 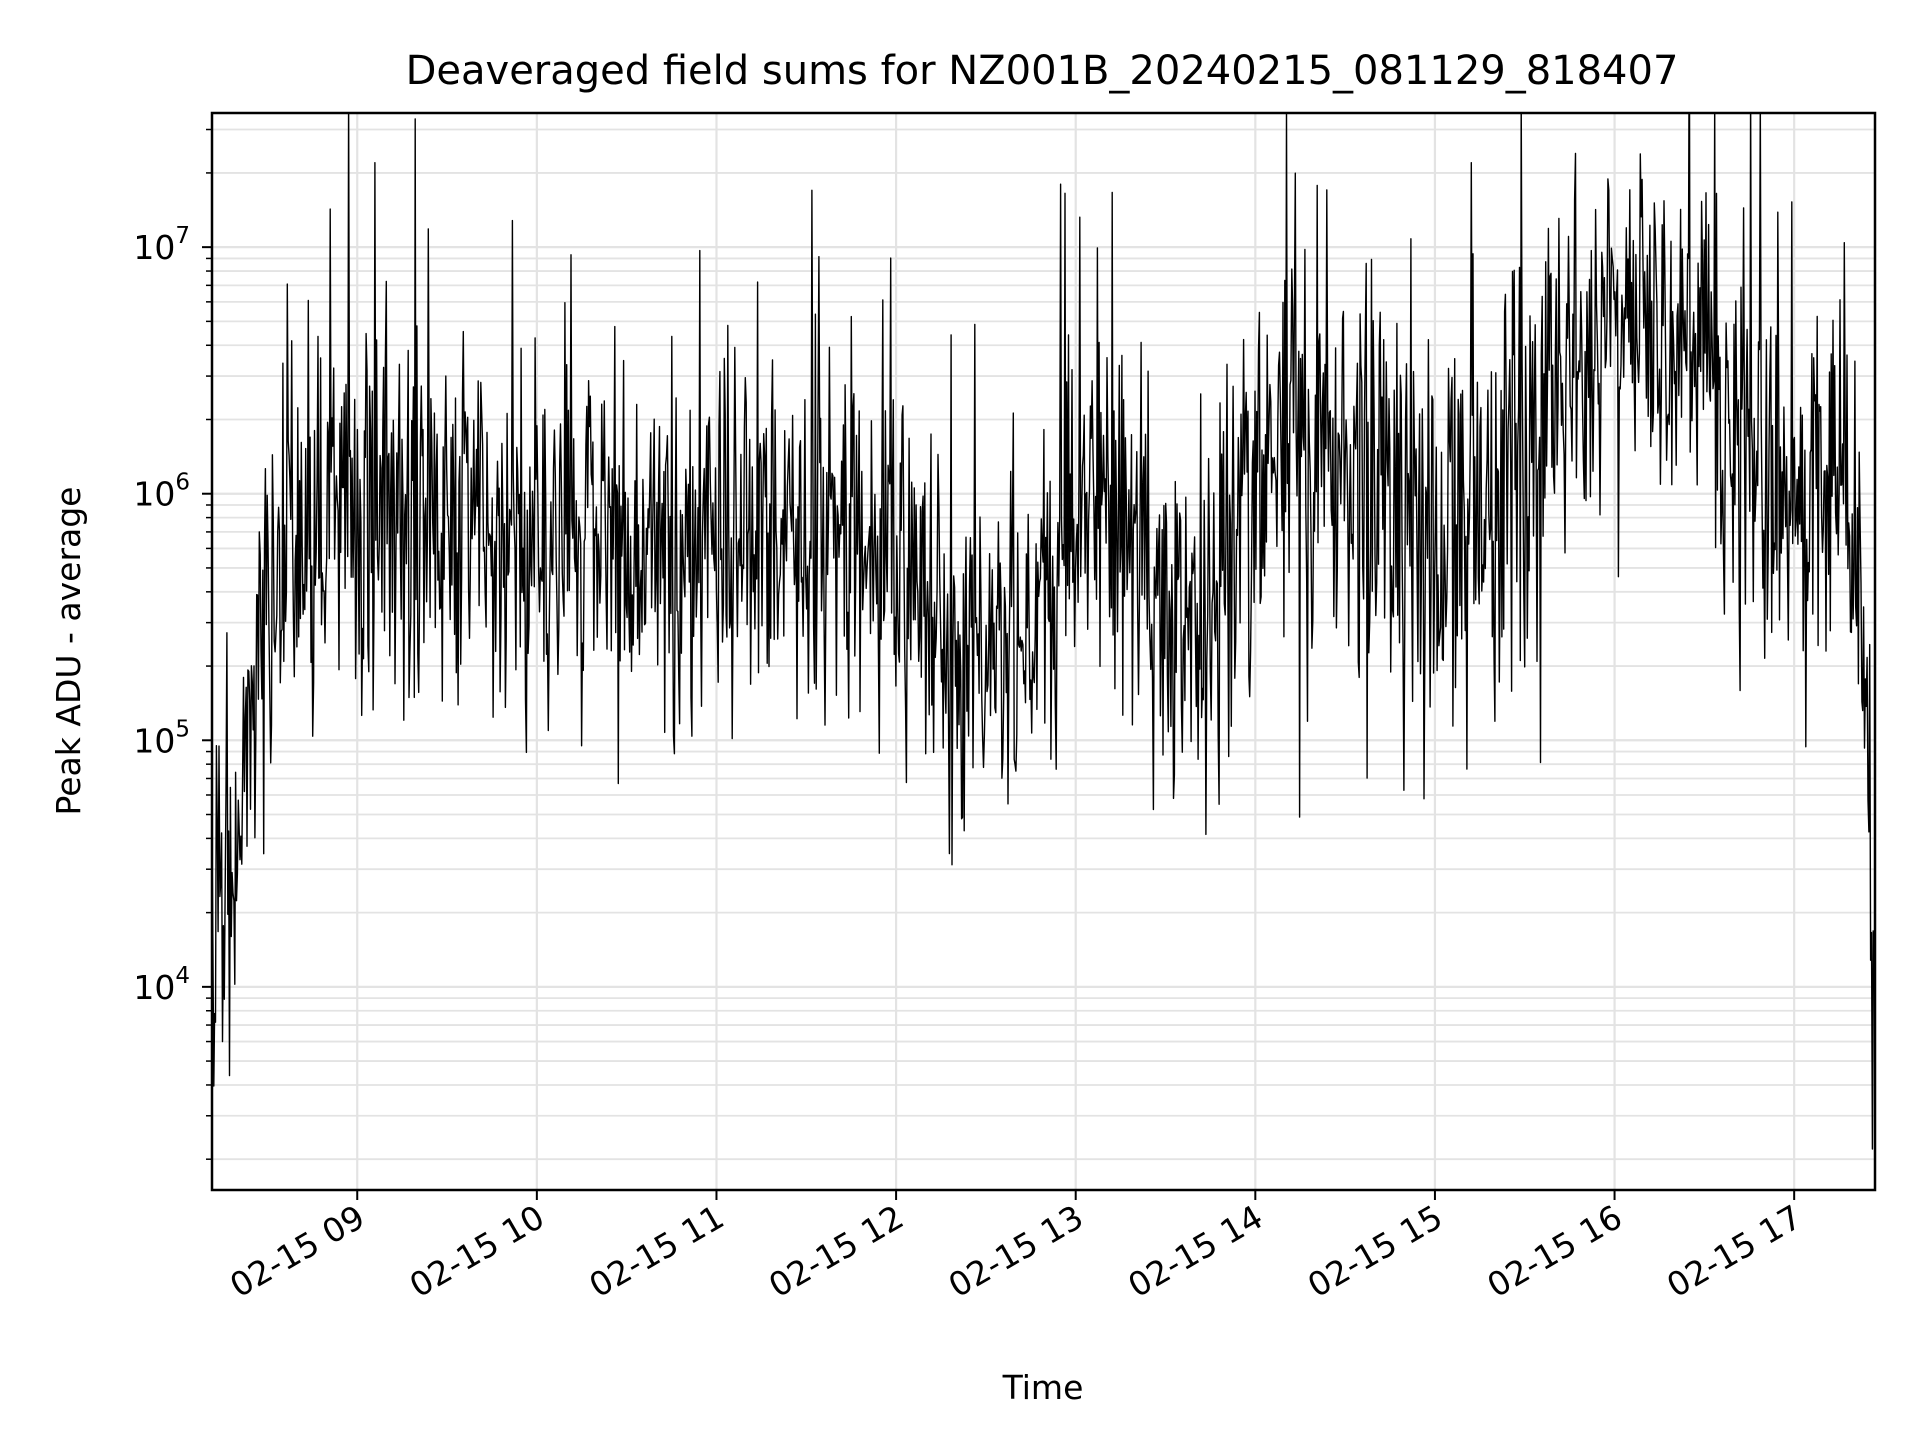 What do you see at coordinates (68, 651) in the screenshot?
I see `y-axis-label: Peak ADU - average` at bounding box center [68, 651].